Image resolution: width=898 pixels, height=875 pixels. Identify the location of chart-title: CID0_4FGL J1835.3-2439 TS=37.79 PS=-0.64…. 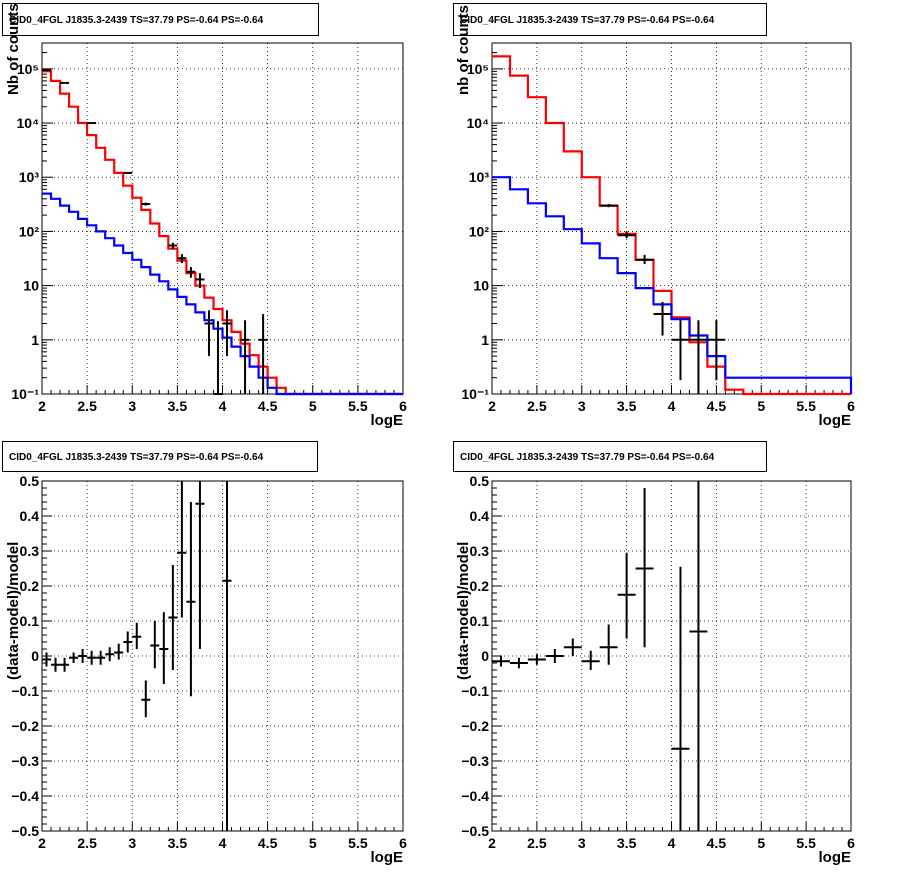
(587, 457).